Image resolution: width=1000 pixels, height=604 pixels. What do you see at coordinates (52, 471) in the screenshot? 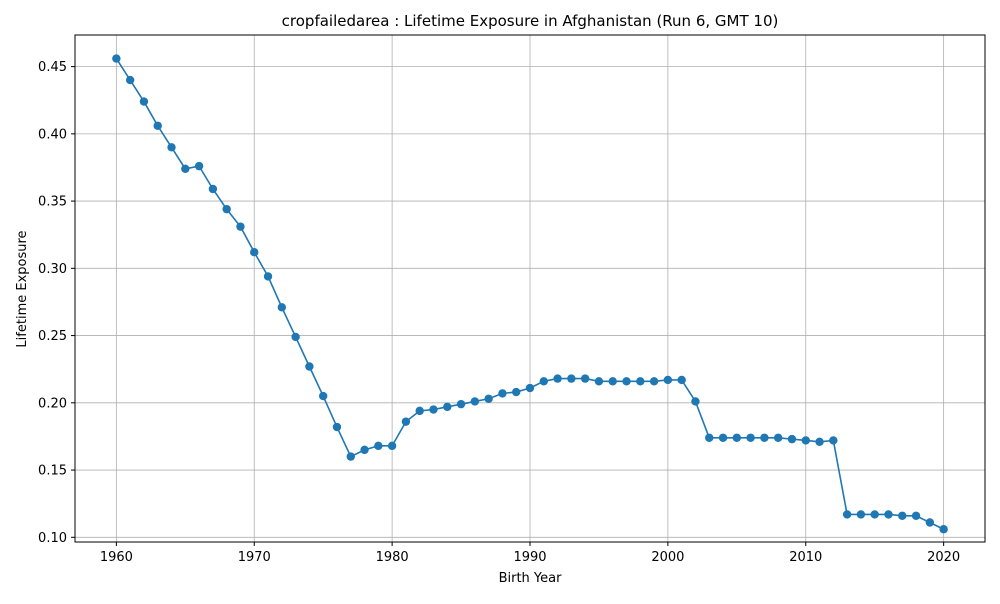
I see `y-tick-label: 0.15` at bounding box center [52, 471].